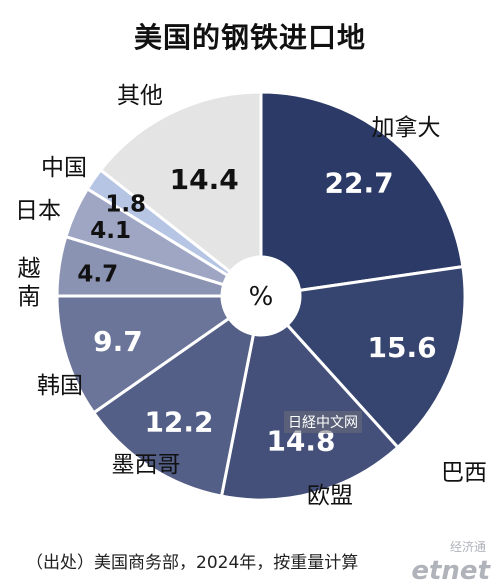 This screenshot has width=500, height=586. What do you see at coordinates (204, 179) in the screenshot?
I see `slice-value-label: 14.4` at bounding box center [204, 179].